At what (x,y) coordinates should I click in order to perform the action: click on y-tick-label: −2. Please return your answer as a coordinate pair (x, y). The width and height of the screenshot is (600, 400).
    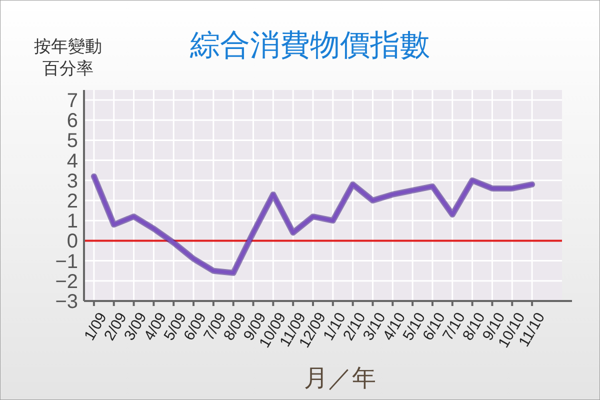
    Looking at the image, I should click on (66, 281).